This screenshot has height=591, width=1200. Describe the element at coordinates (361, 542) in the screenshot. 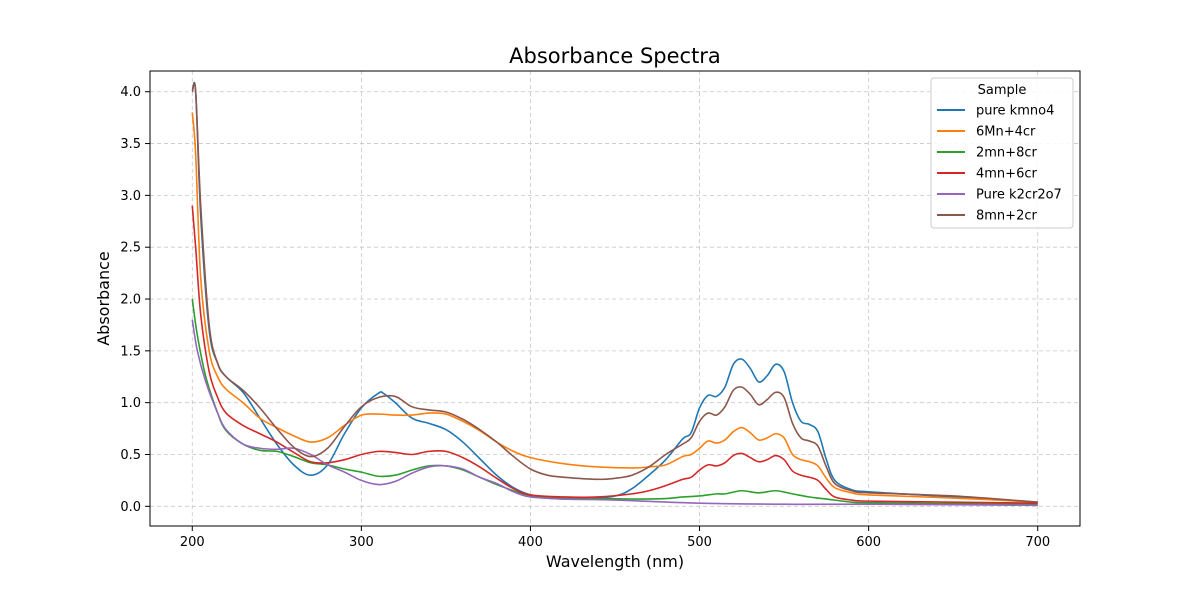

I see `x-tick-label: 300` at that location.